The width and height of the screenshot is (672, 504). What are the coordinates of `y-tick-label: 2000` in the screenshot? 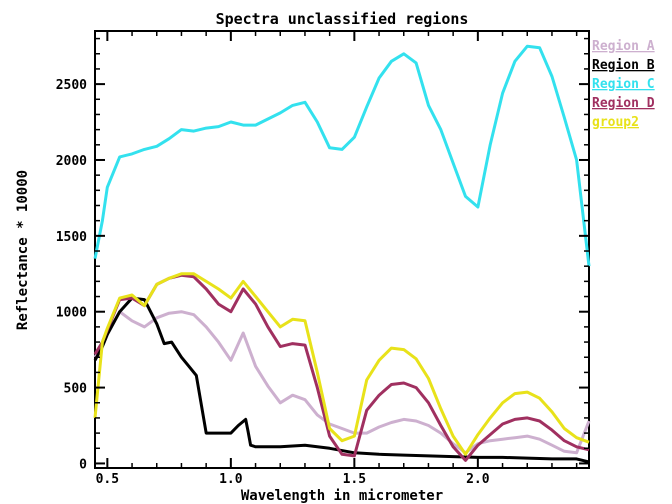 It's located at (71, 161).